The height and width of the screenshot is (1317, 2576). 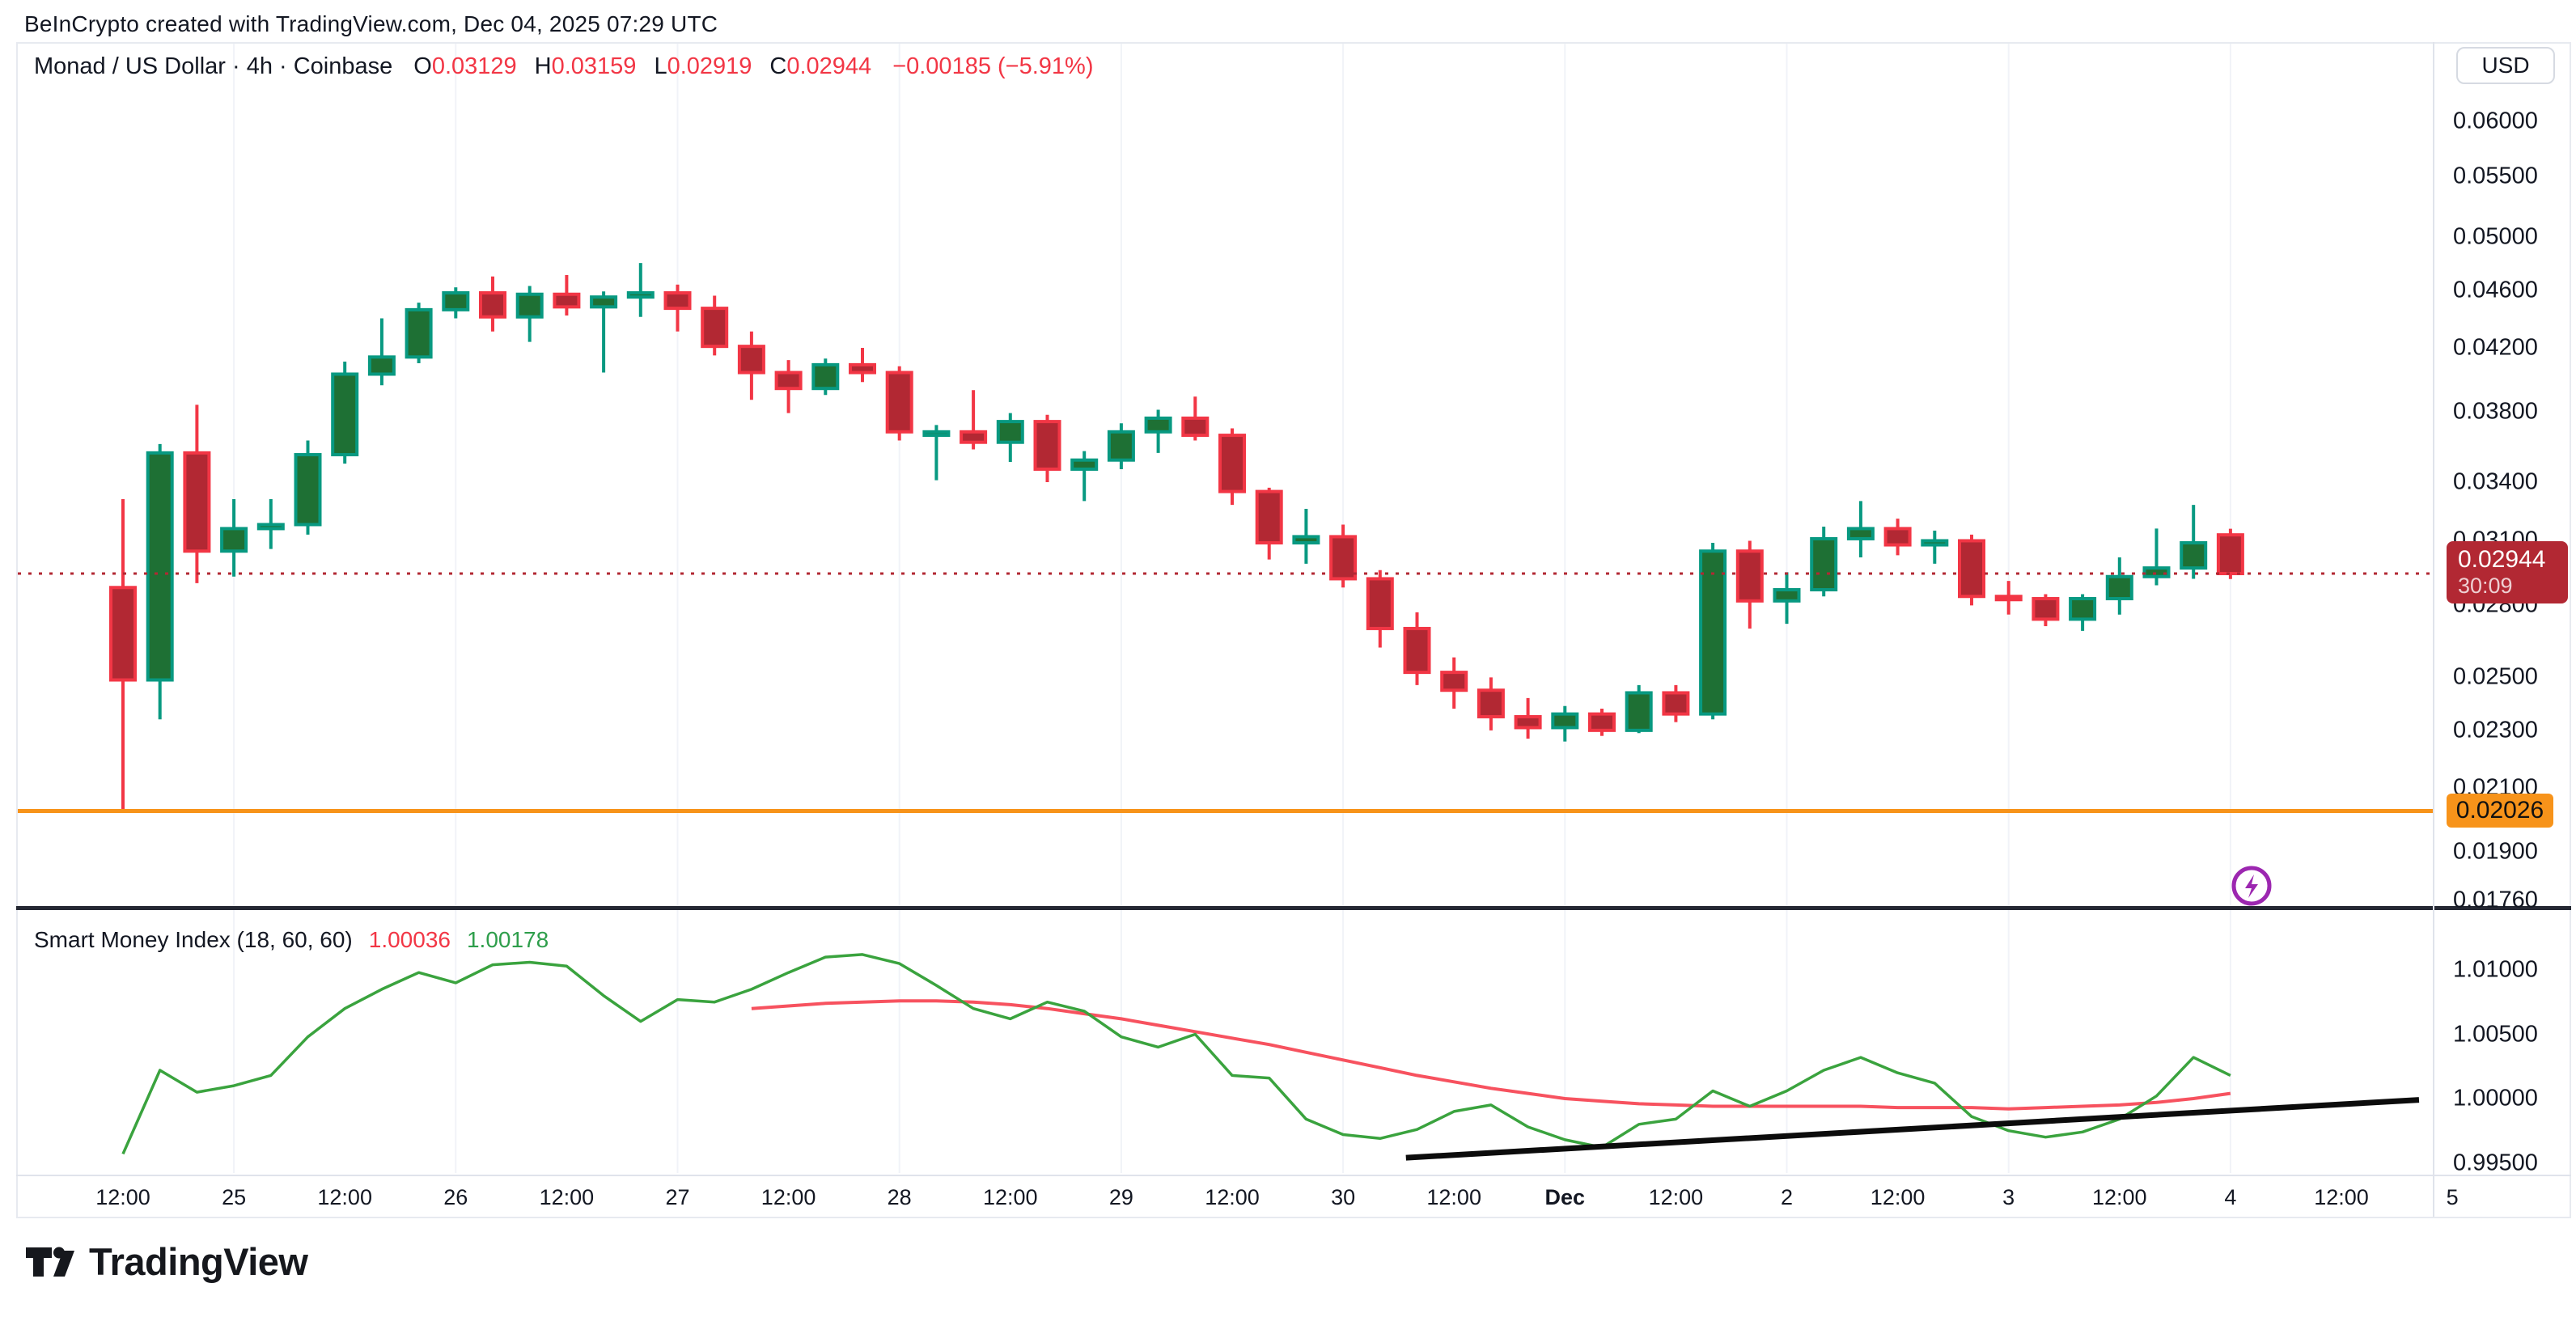 I want to click on high-value: H0.03159, so click(x=585, y=66).